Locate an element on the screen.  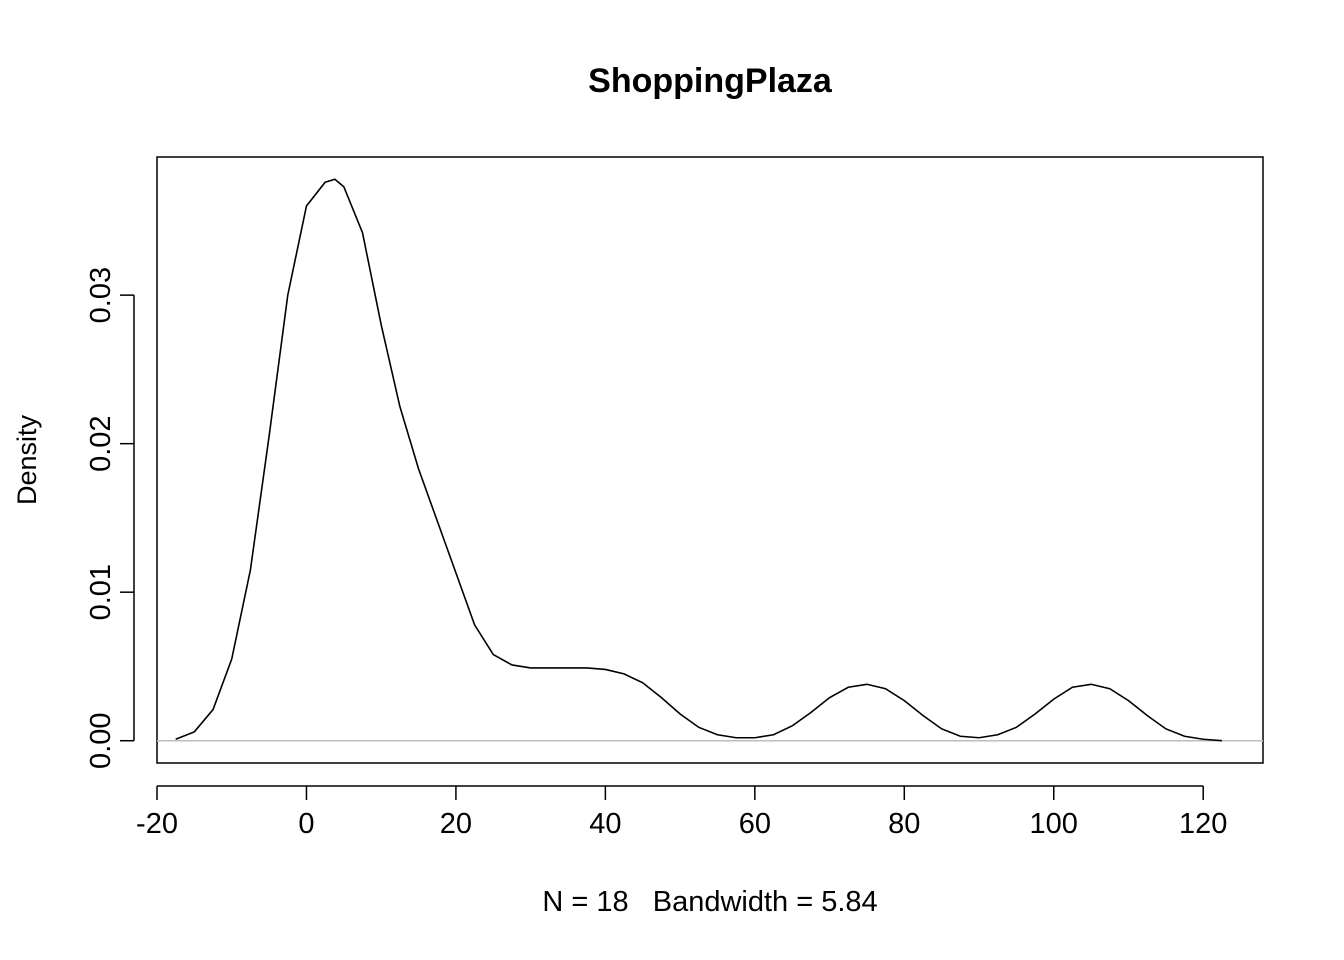
x-tick-label: 40 is located at coordinates (605, 824).